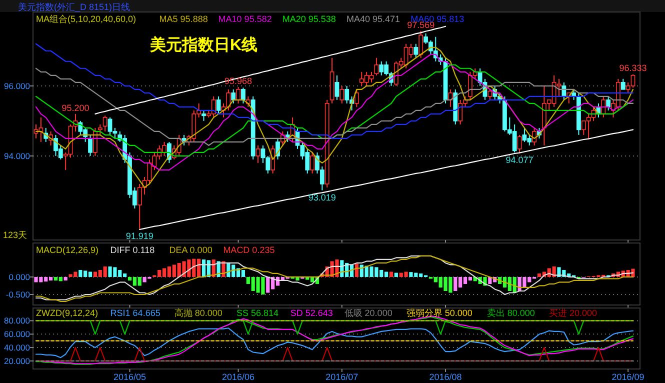 This screenshot has width=665, height=383. What do you see at coordinates (86, 19) in the screenshot?
I see `legend-title: MA组合(5,10,20,40,60,0)` at bounding box center [86, 19].